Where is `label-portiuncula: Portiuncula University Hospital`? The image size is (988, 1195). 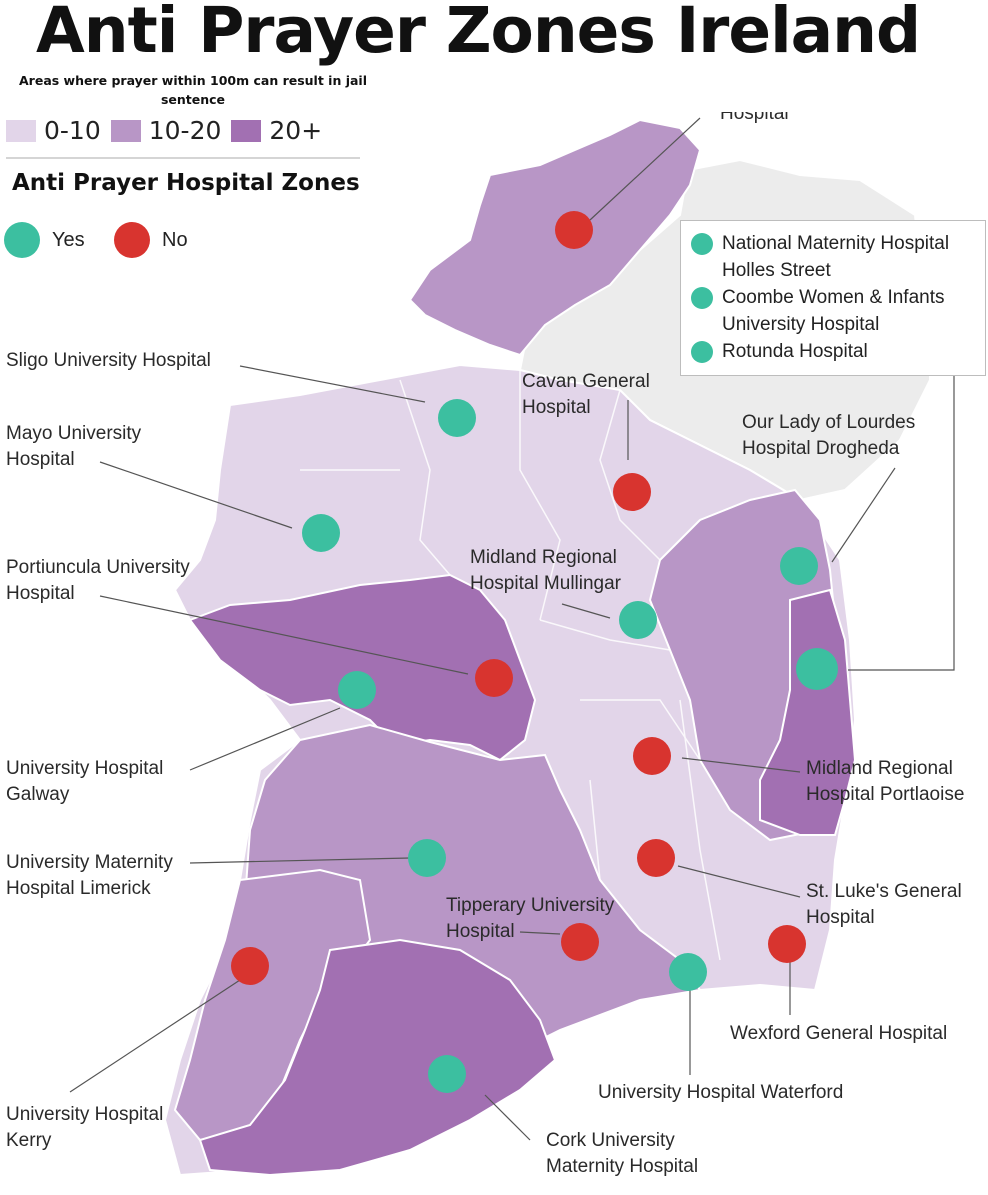
label-portiuncula: Portiuncula University Hospital is located at coordinates (98, 581).